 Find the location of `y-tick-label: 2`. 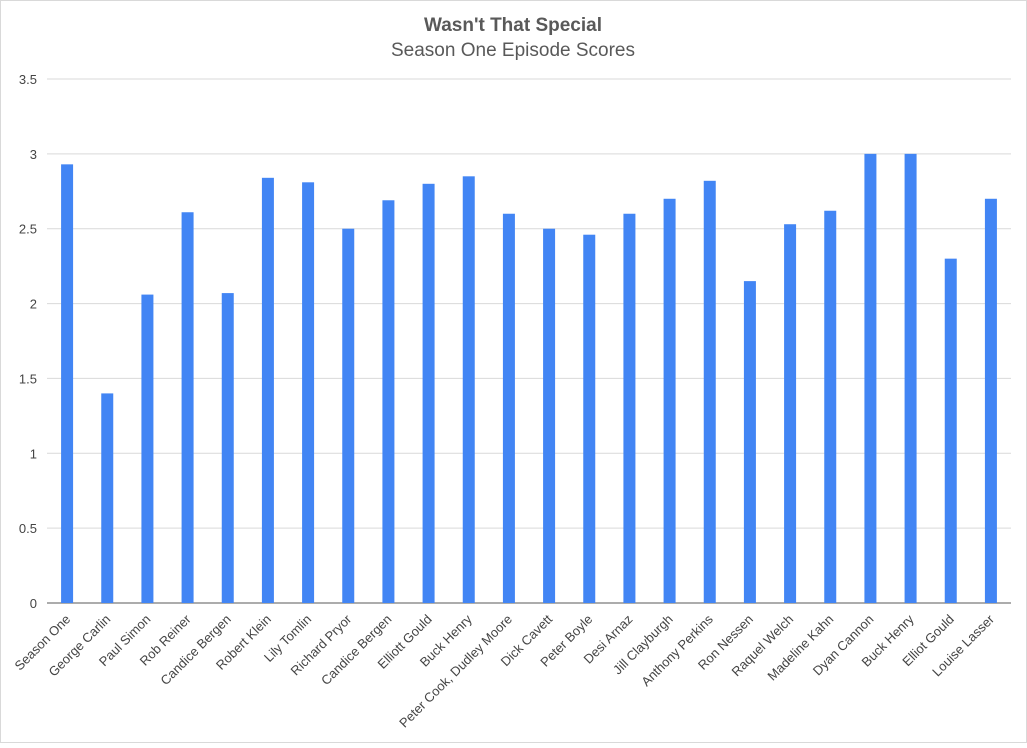

y-tick-label: 2 is located at coordinates (33, 304).